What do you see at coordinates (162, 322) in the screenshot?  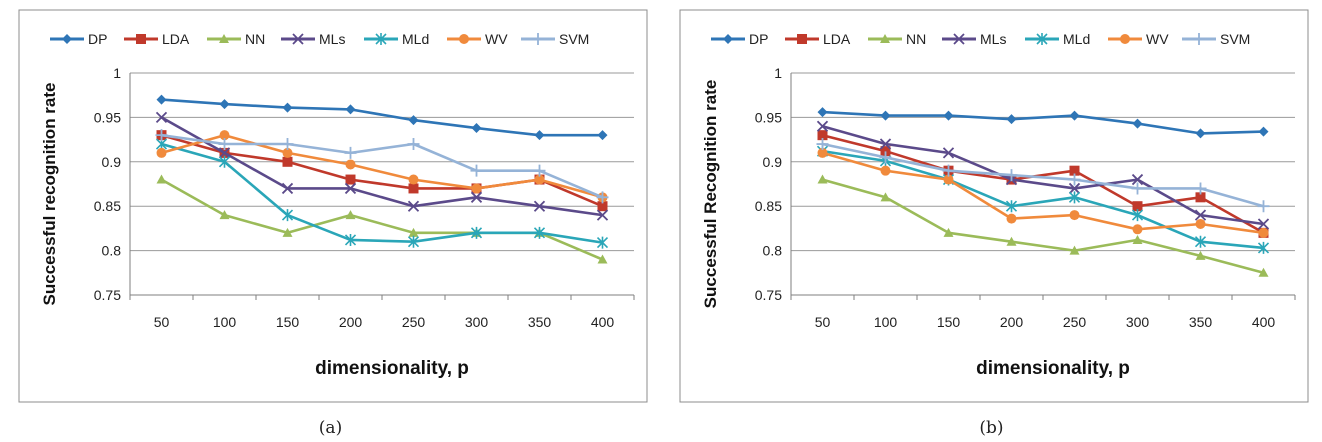 I see `x-tick-label: 50` at bounding box center [162, 322].